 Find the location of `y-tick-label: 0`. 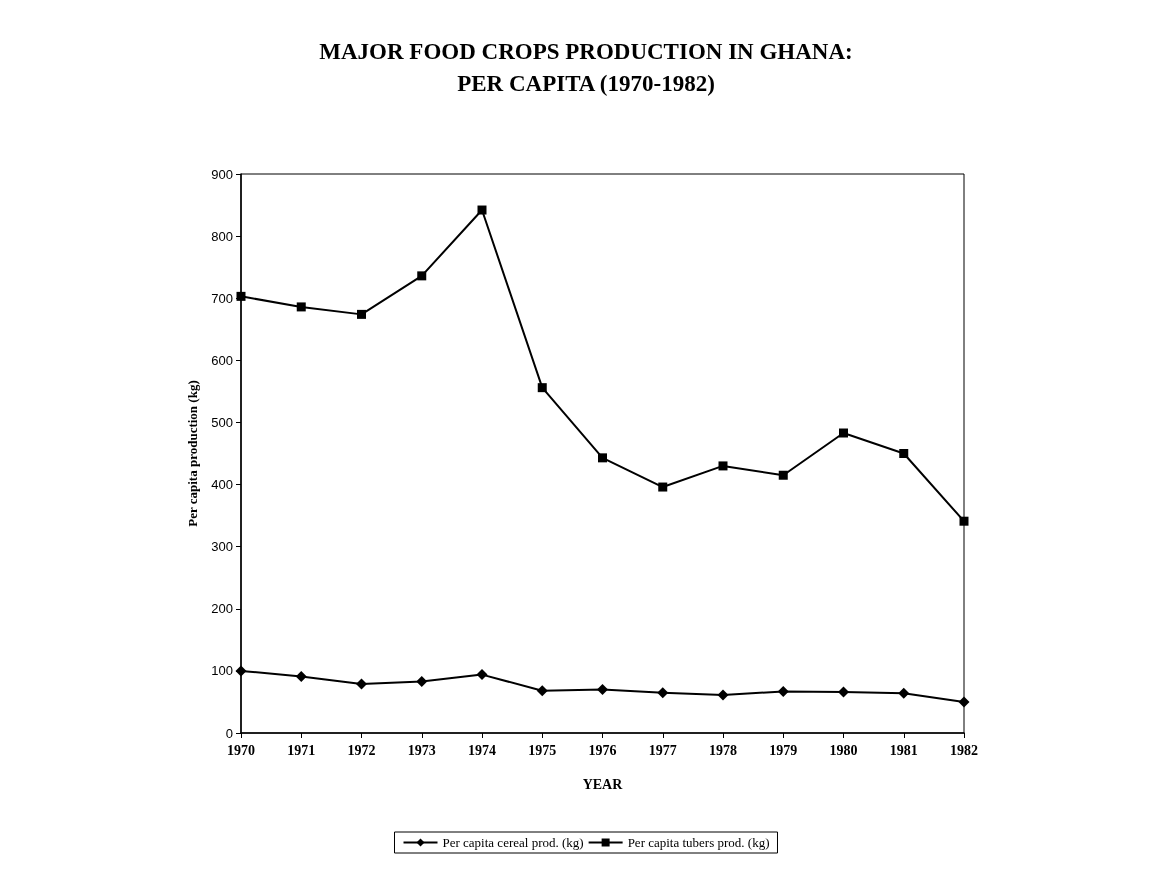

y-tick-label: 0 is located at coordinates (229, 733).